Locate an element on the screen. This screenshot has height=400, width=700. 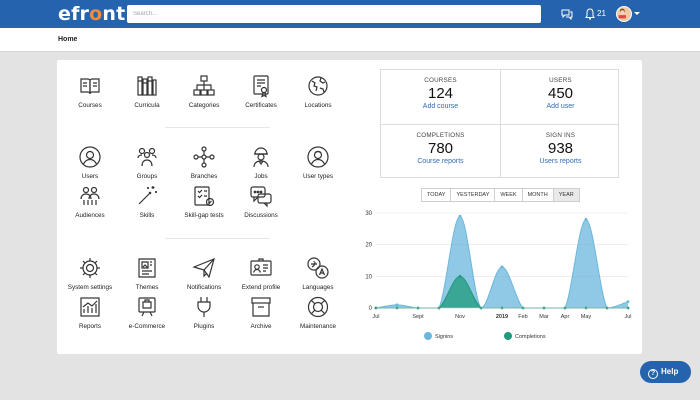
tile-groups: Groups is located at coordinates (147, 165).